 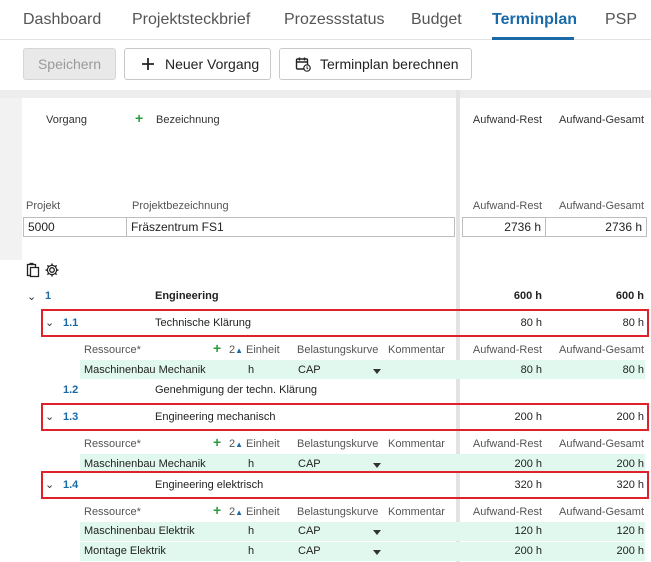 What do you see at coordinates (528, 417) in the screenshot?
I see `task-rest: 200 h` at bounding box center [528, 417].